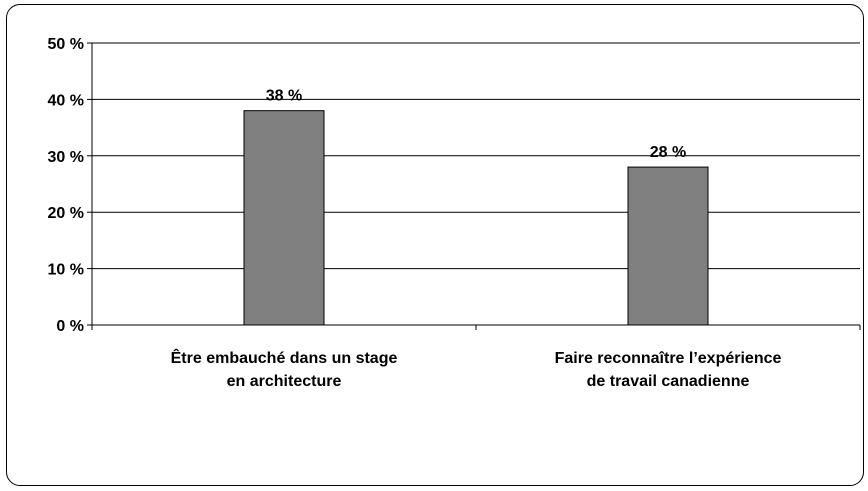 The image size is (868, 491). Describe the element at coordinates (66, 270) in the screenshot. I see `y-tick-label: 10 %` at that location.